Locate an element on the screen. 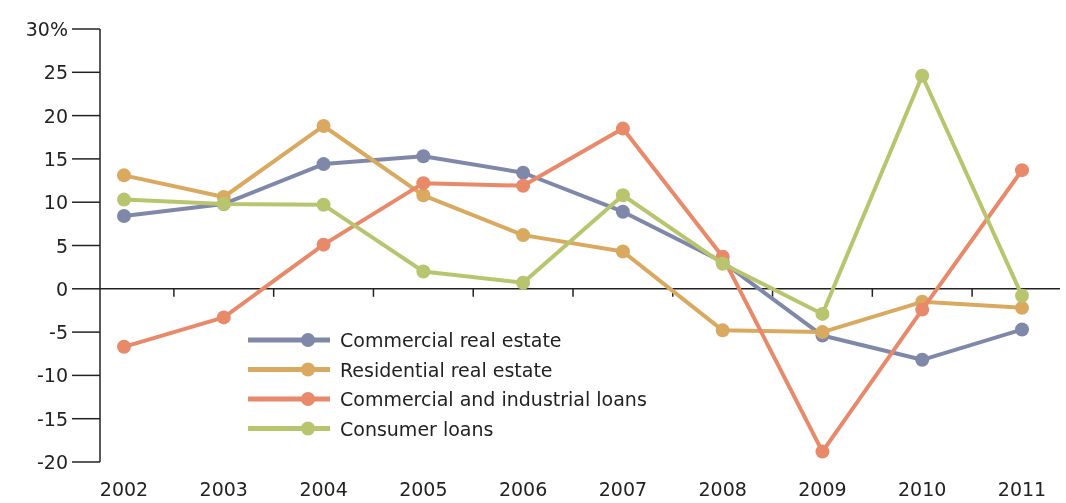 This screenshot has height=503, width=1066. x-tick-label: 2004 is located at coordinates (323, 489).